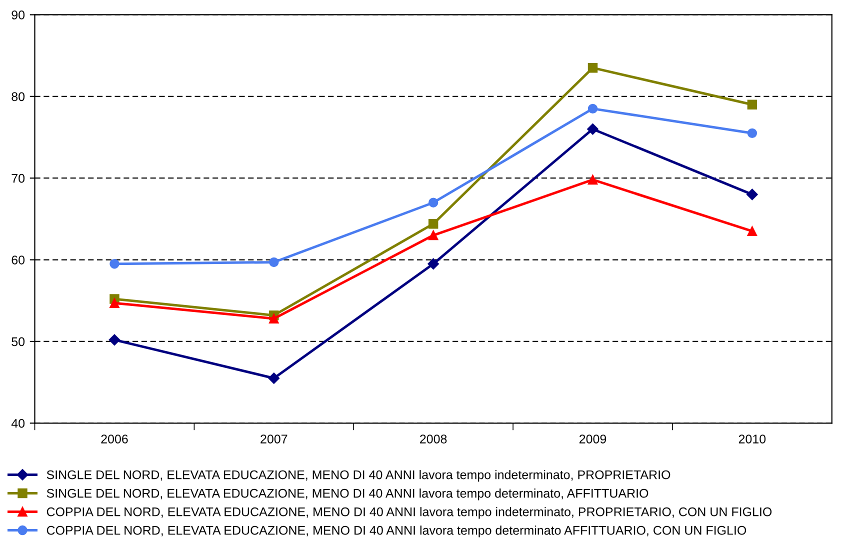 The image size is (848, 546). What do you see at coordinates (347, 494) in the screenshot?
I see `legend-label: SINGLE DEL NORD, ELEVATA EDUCAZIONE, MENO DI 40 ANNI lavora tempo determinato, AFFITTUARIO` at bounding box center [347, 494].